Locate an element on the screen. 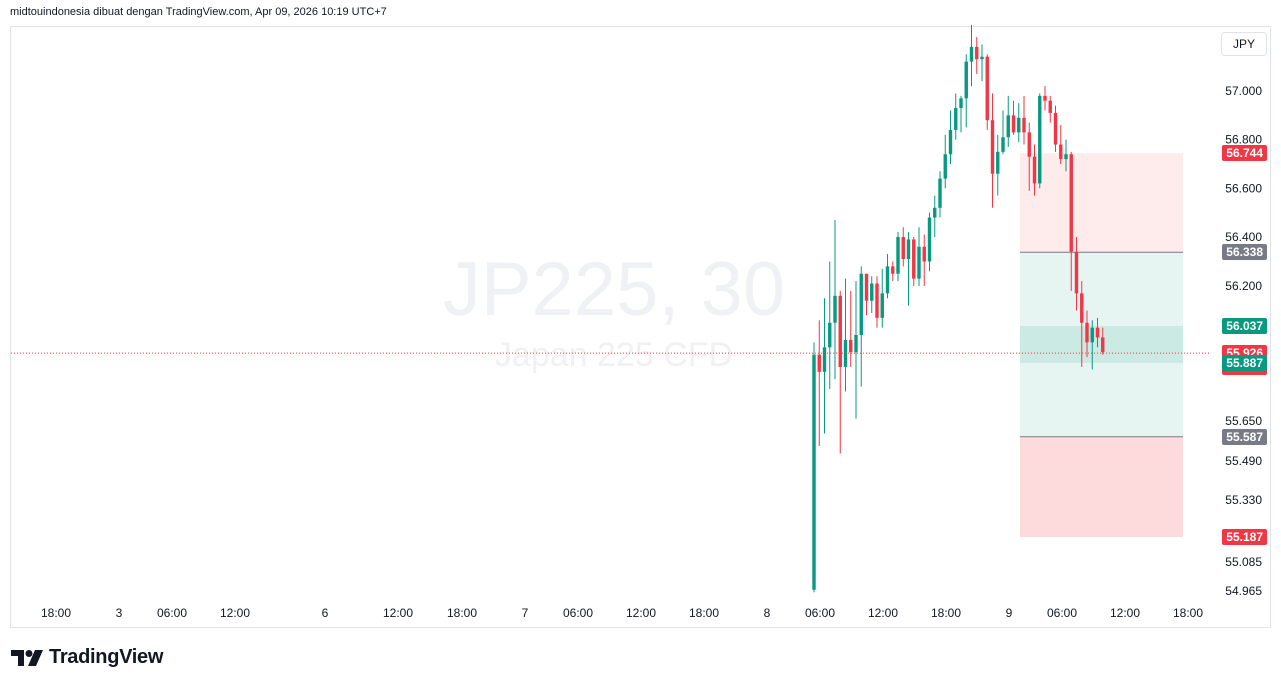  price-axis-label: 55.330 is located at coordinates (1243, 500).